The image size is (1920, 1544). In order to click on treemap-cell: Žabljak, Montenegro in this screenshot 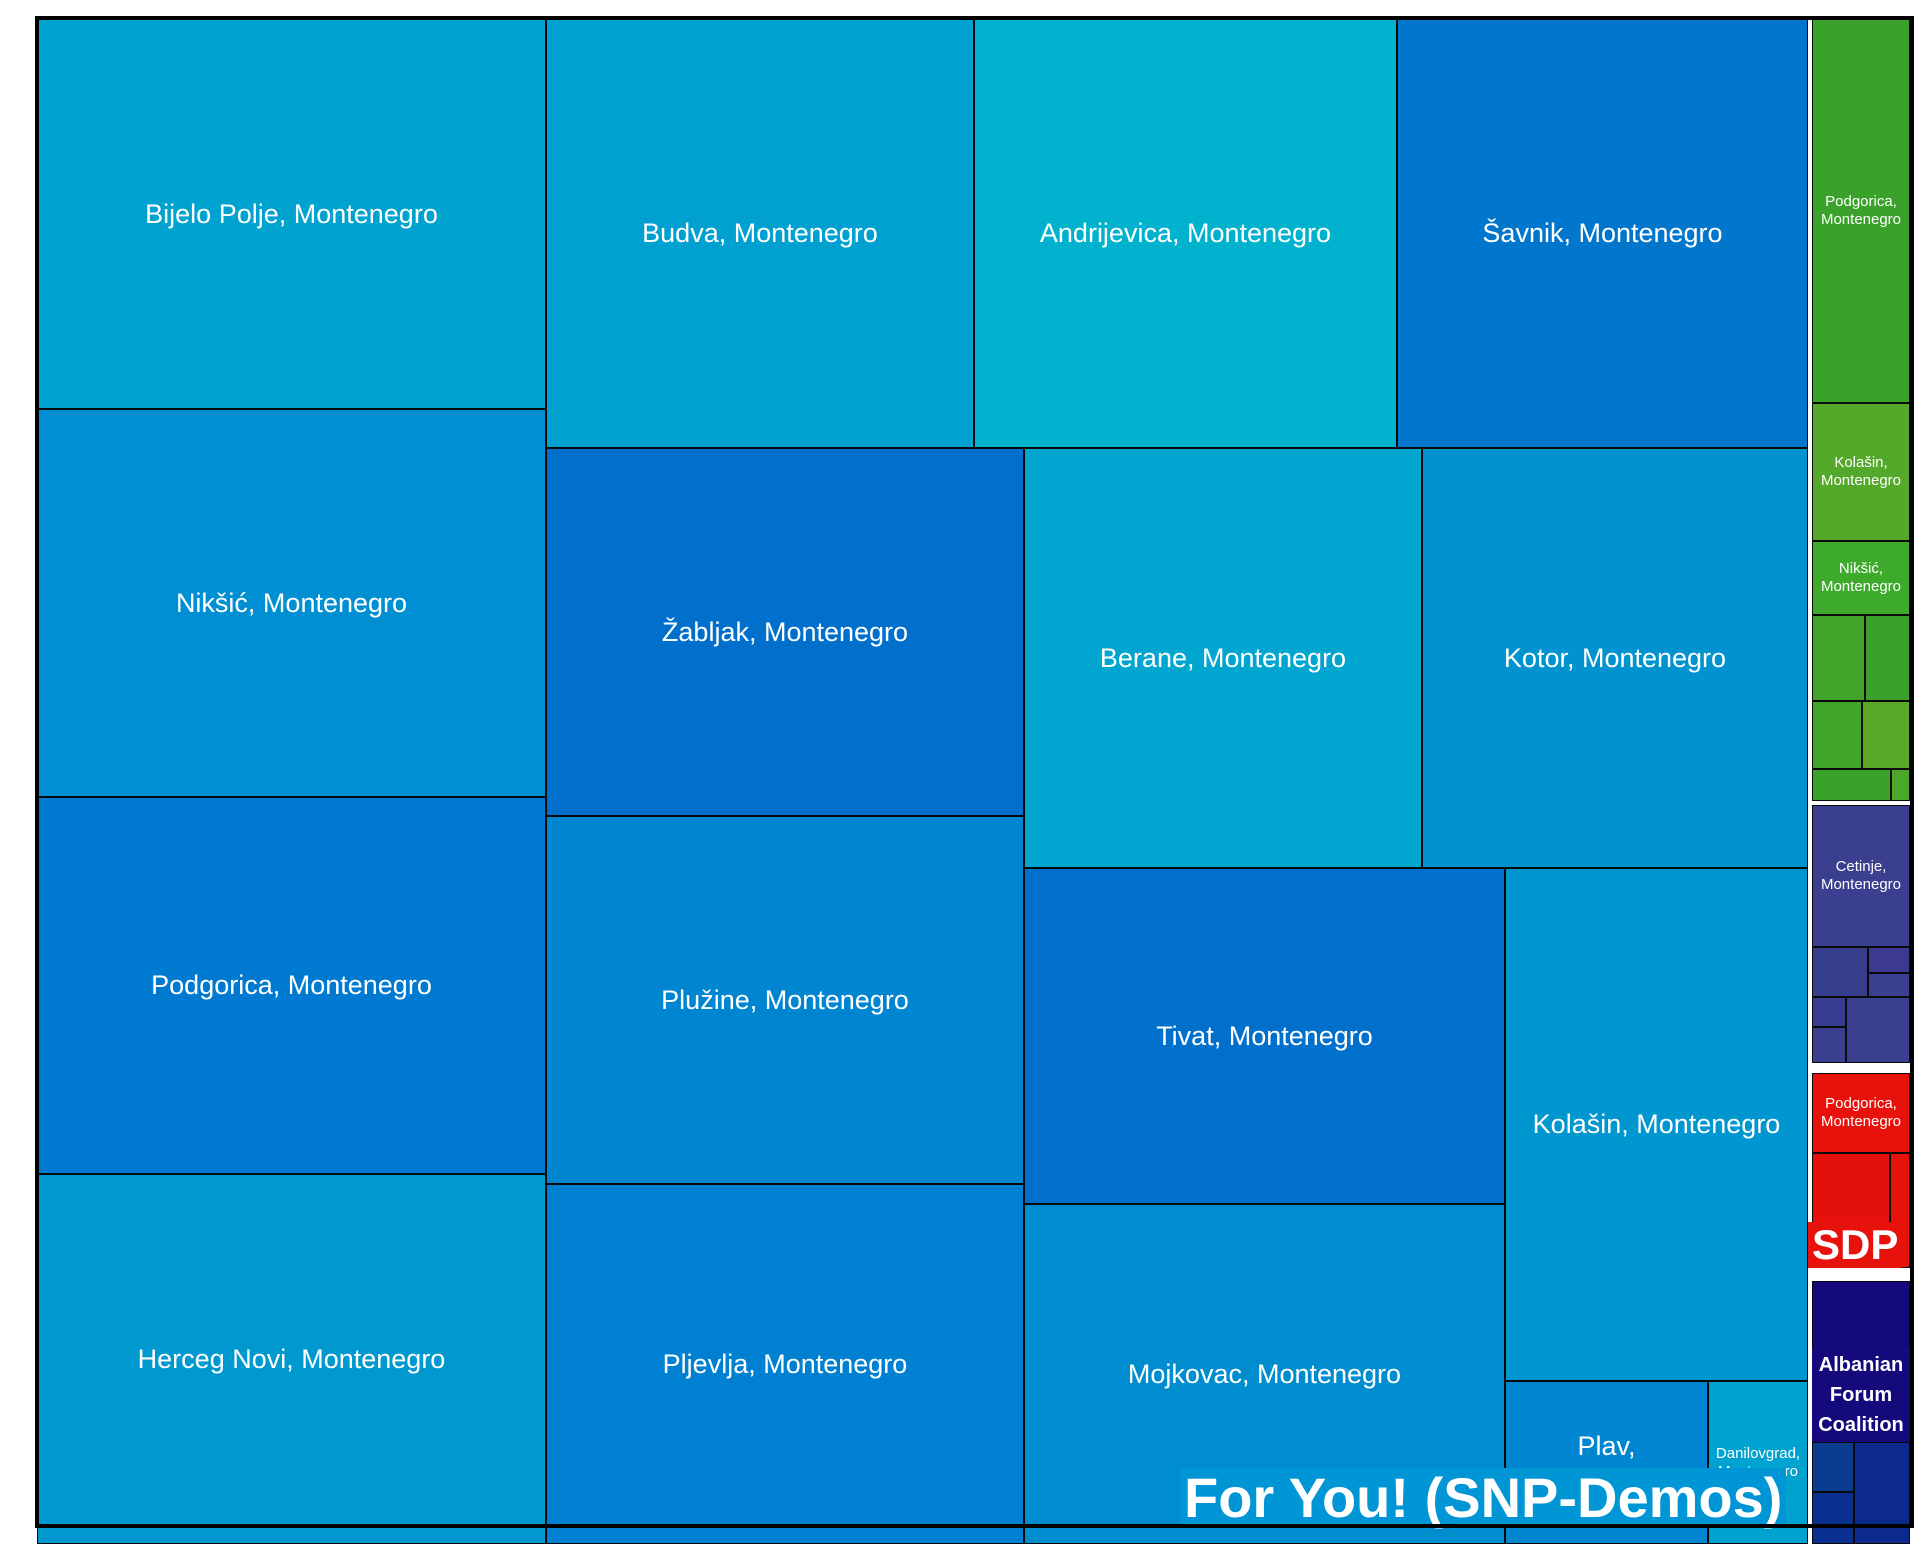, I will do `click(785, 632)`.